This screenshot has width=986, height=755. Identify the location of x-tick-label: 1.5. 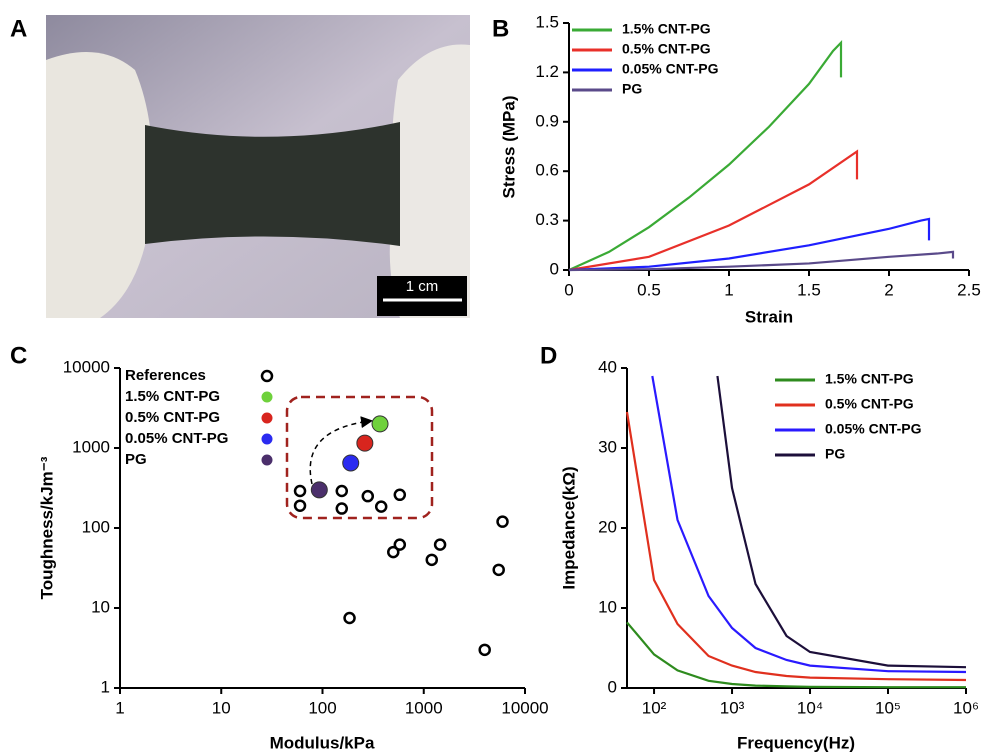
(809, 289).